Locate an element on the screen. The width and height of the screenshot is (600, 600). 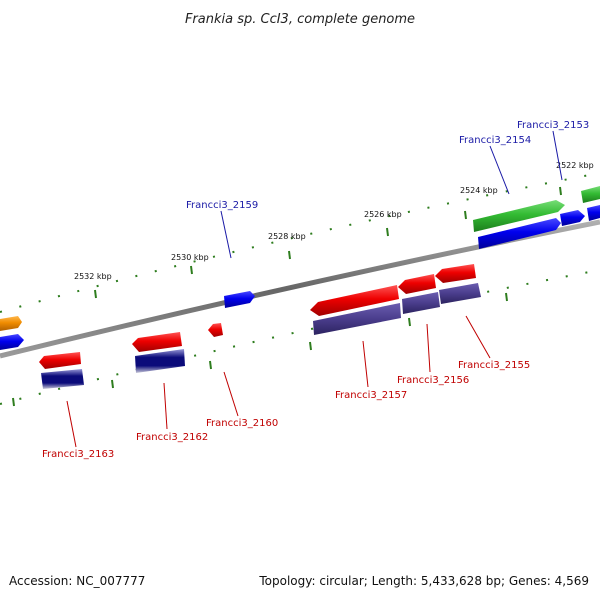
scale-label: 2532 kbp is located at coordinates (93, 276).